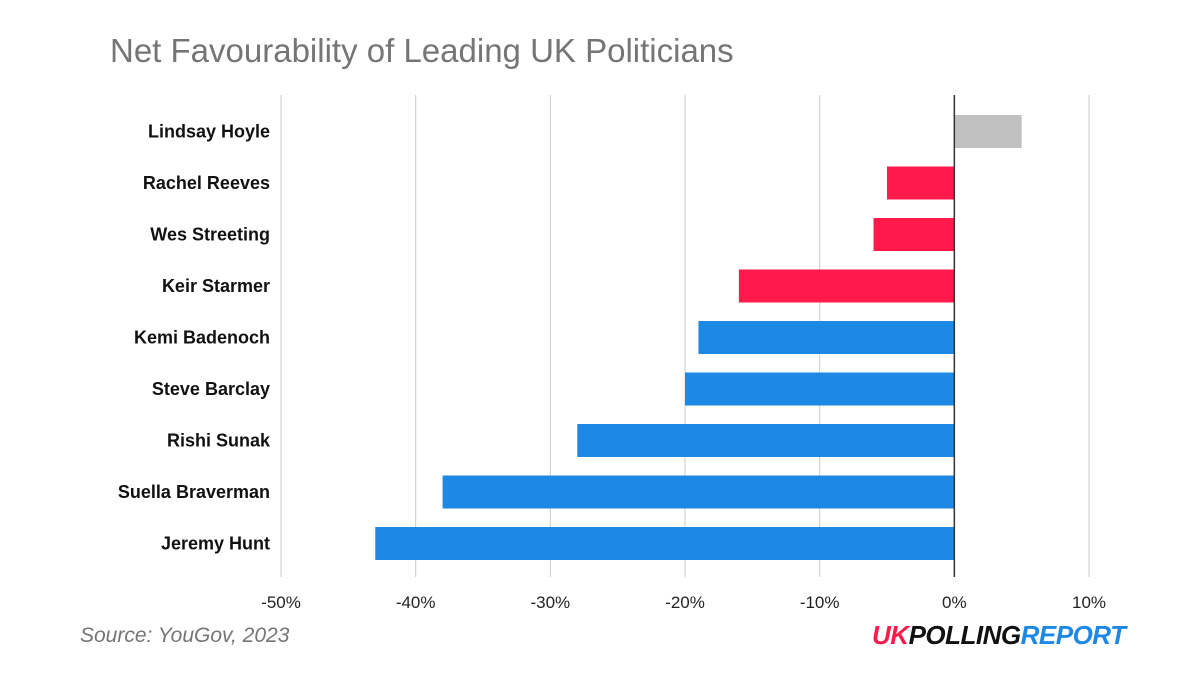  Describe the element at coordinates (206, 183) in the screenshot. I see `category-label: Rachel Reeves` at that location.